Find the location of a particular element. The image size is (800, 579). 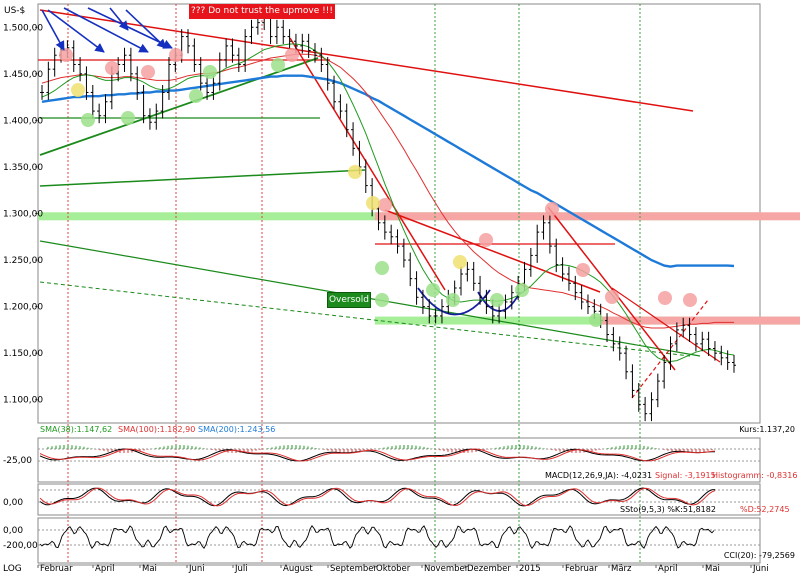

x-month-label-13: April is located at coordinates (667, 569).